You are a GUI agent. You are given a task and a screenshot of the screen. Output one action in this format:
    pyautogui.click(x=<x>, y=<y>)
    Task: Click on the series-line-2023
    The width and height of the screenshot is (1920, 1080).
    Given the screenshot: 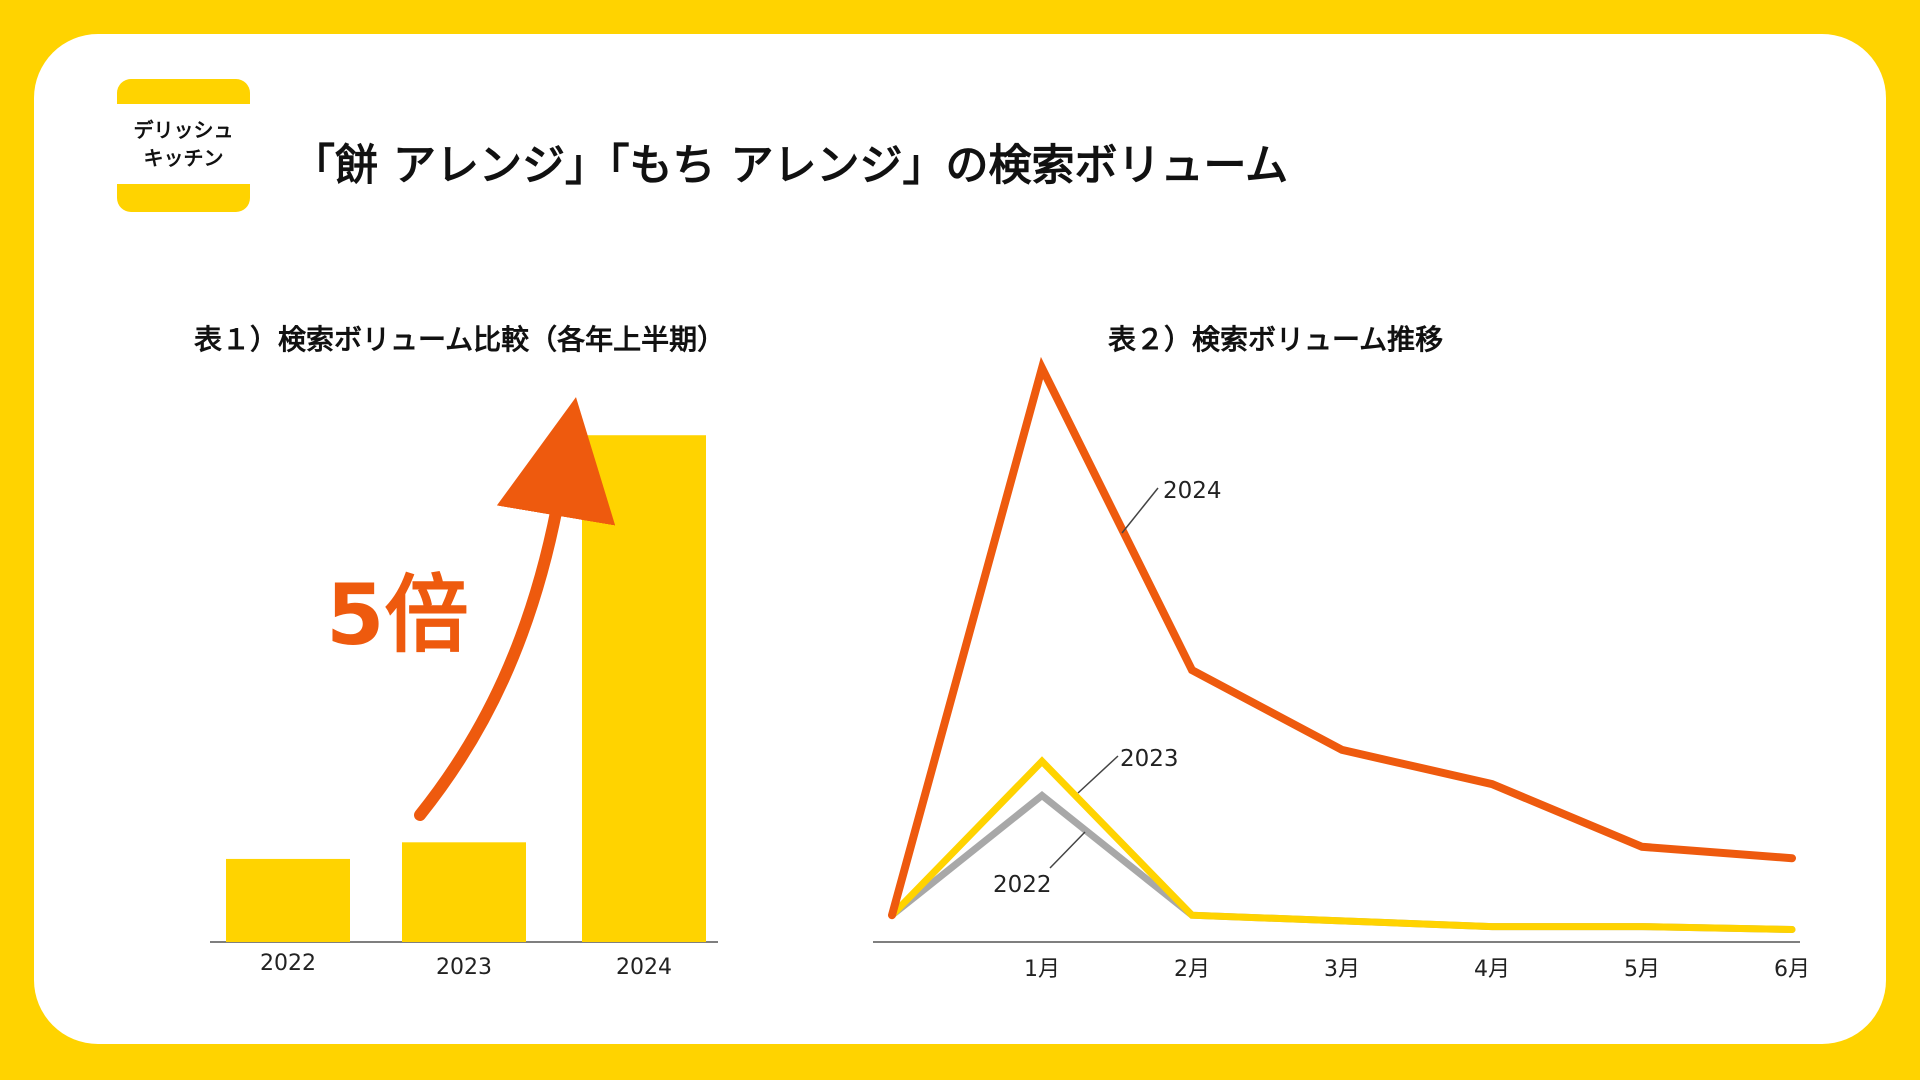 What is the action you would take?
    pyautogui.click(x=1342, y=844)
    